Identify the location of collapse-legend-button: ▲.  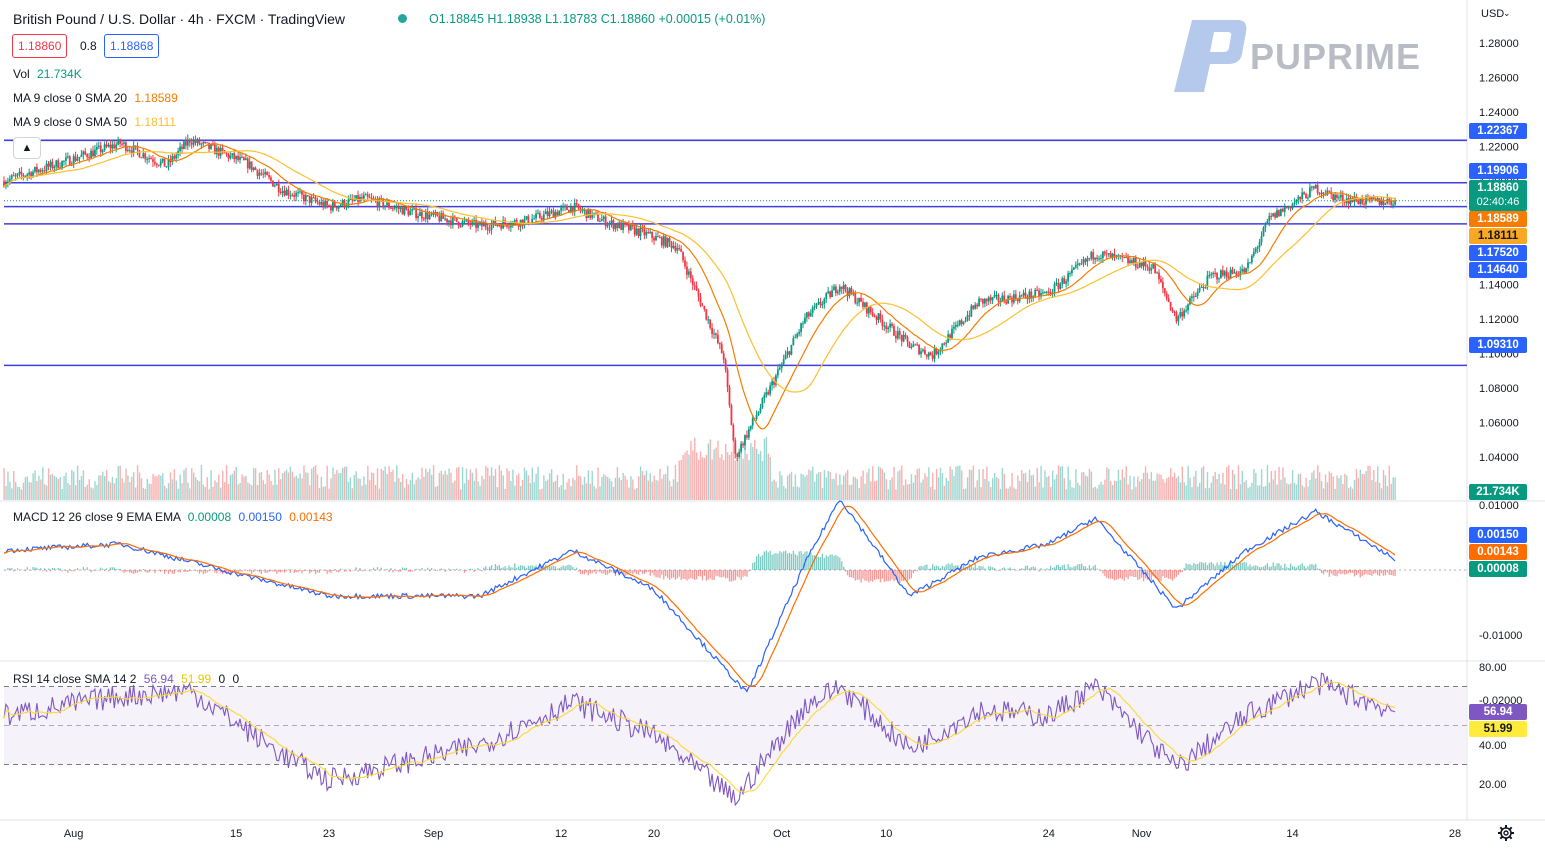
(27, 148).